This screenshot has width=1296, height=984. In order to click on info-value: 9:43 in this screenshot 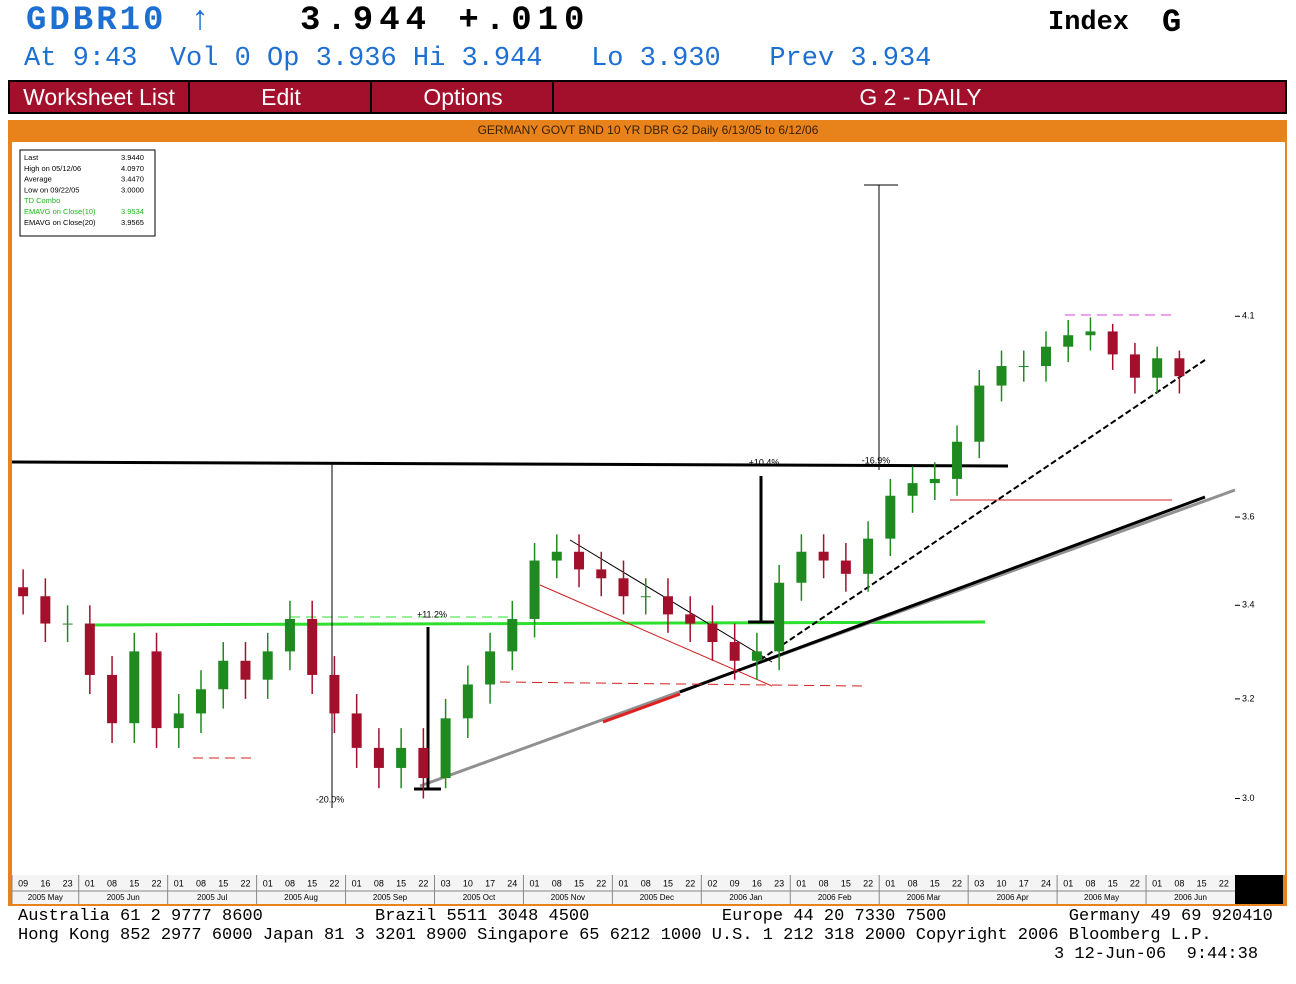, I will do `click(105, 59)`.